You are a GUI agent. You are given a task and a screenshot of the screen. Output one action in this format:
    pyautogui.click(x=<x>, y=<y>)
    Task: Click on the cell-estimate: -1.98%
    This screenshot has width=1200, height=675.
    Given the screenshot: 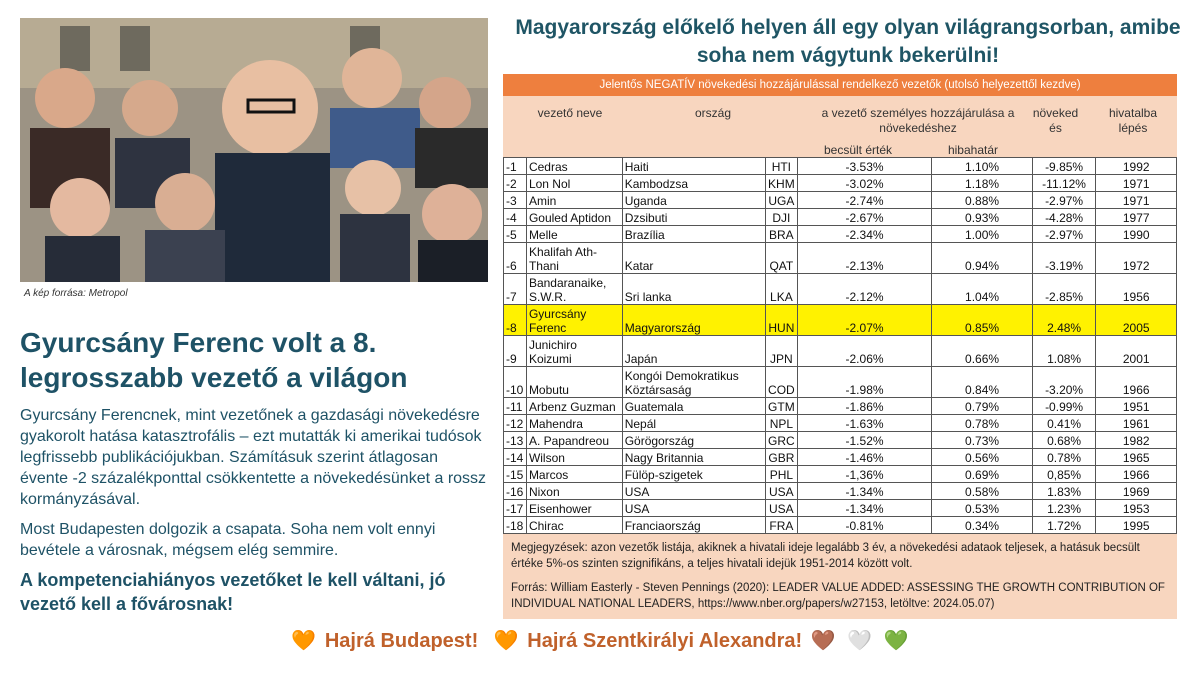 What is the action you would take?
    pyautogui.click(x=864, y=382)
    